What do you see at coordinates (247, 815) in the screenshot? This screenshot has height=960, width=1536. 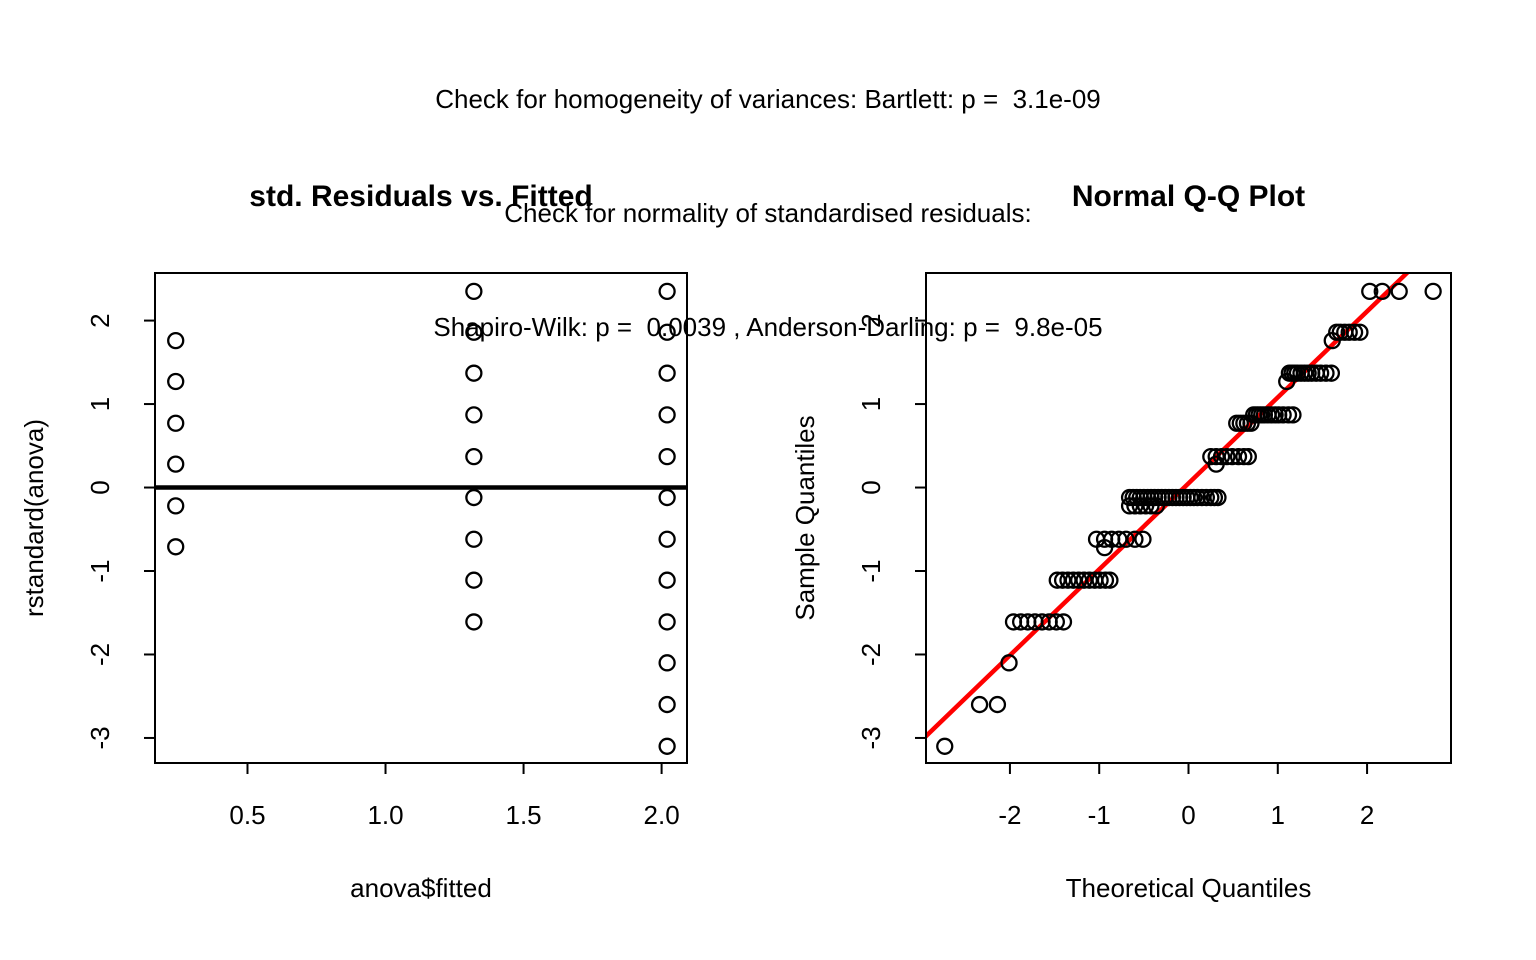 I see `x-axis-tick-label: 0.5` at bounding box center [247, 815].